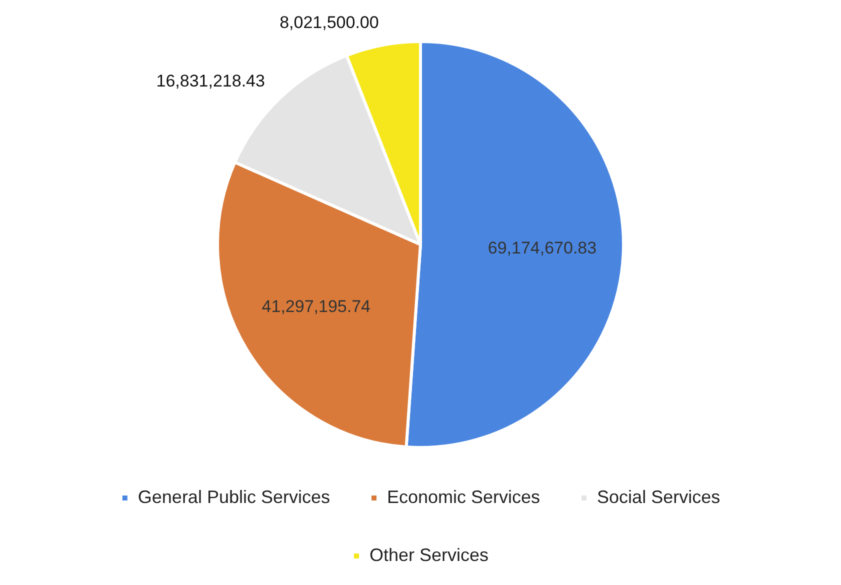  What do you see at coordinates (463, 496) in the screenshot?
I see `legend-label: Economic Services` at bounding box center [463, 496].